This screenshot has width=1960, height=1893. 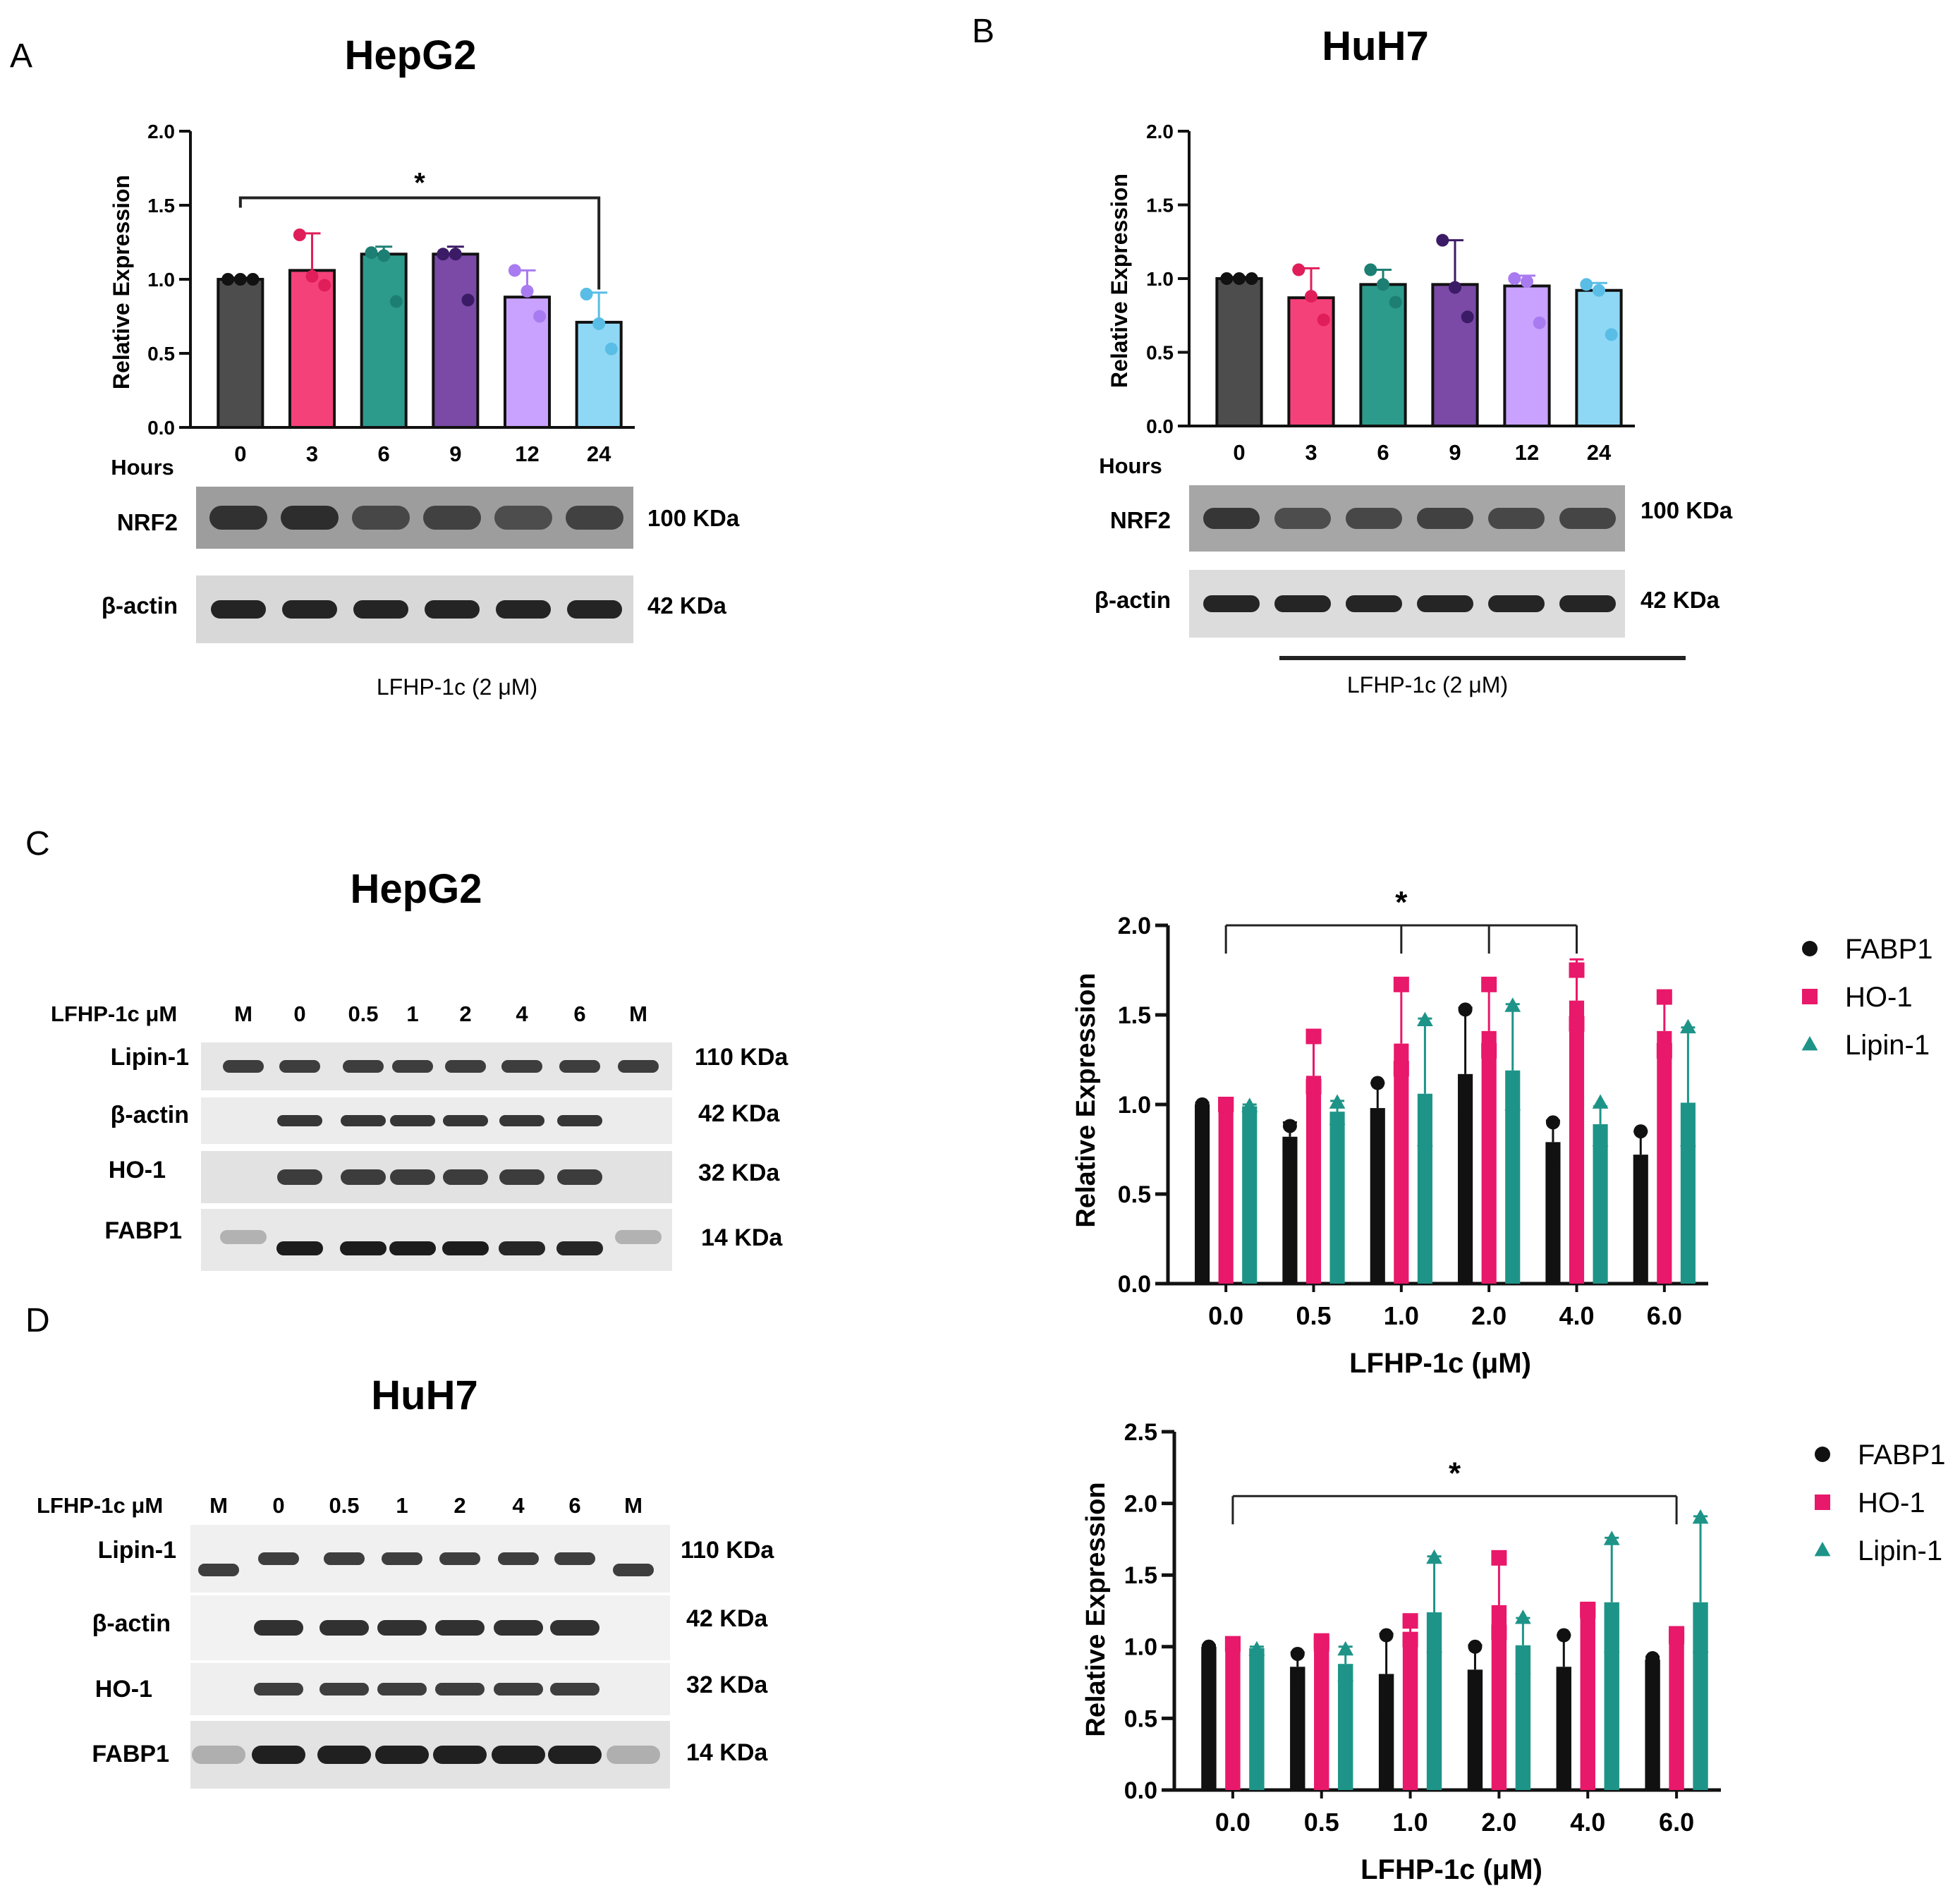 I want to click on panel-letter-d: D, so click(x=37, y=1320).